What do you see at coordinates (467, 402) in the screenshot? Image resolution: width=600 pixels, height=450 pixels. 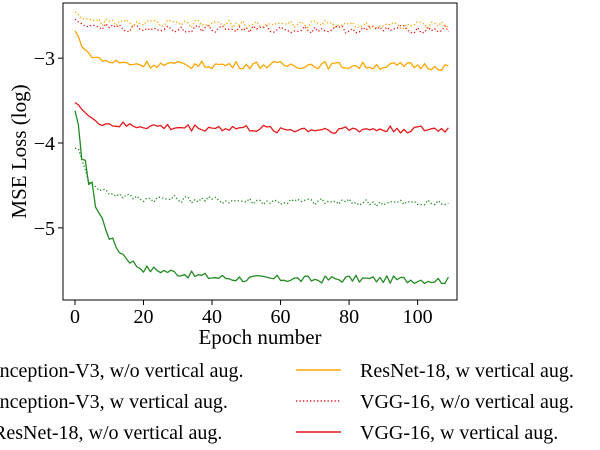 I see `legend-label: VGG-16, w/o vertical aug.` at bounding box center [467, 402].